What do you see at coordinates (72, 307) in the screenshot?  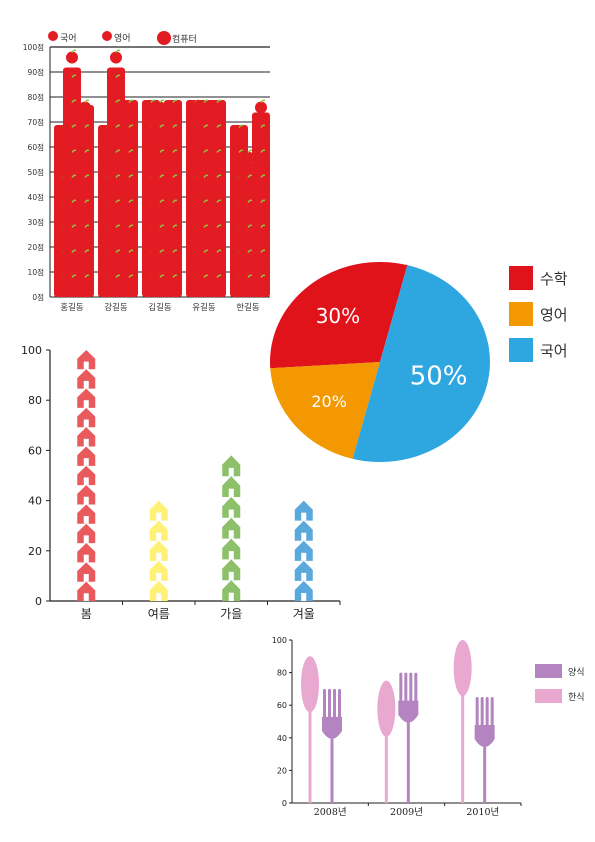 I see `x-tick-label: 홍길동` at bounding box center [72, 307].